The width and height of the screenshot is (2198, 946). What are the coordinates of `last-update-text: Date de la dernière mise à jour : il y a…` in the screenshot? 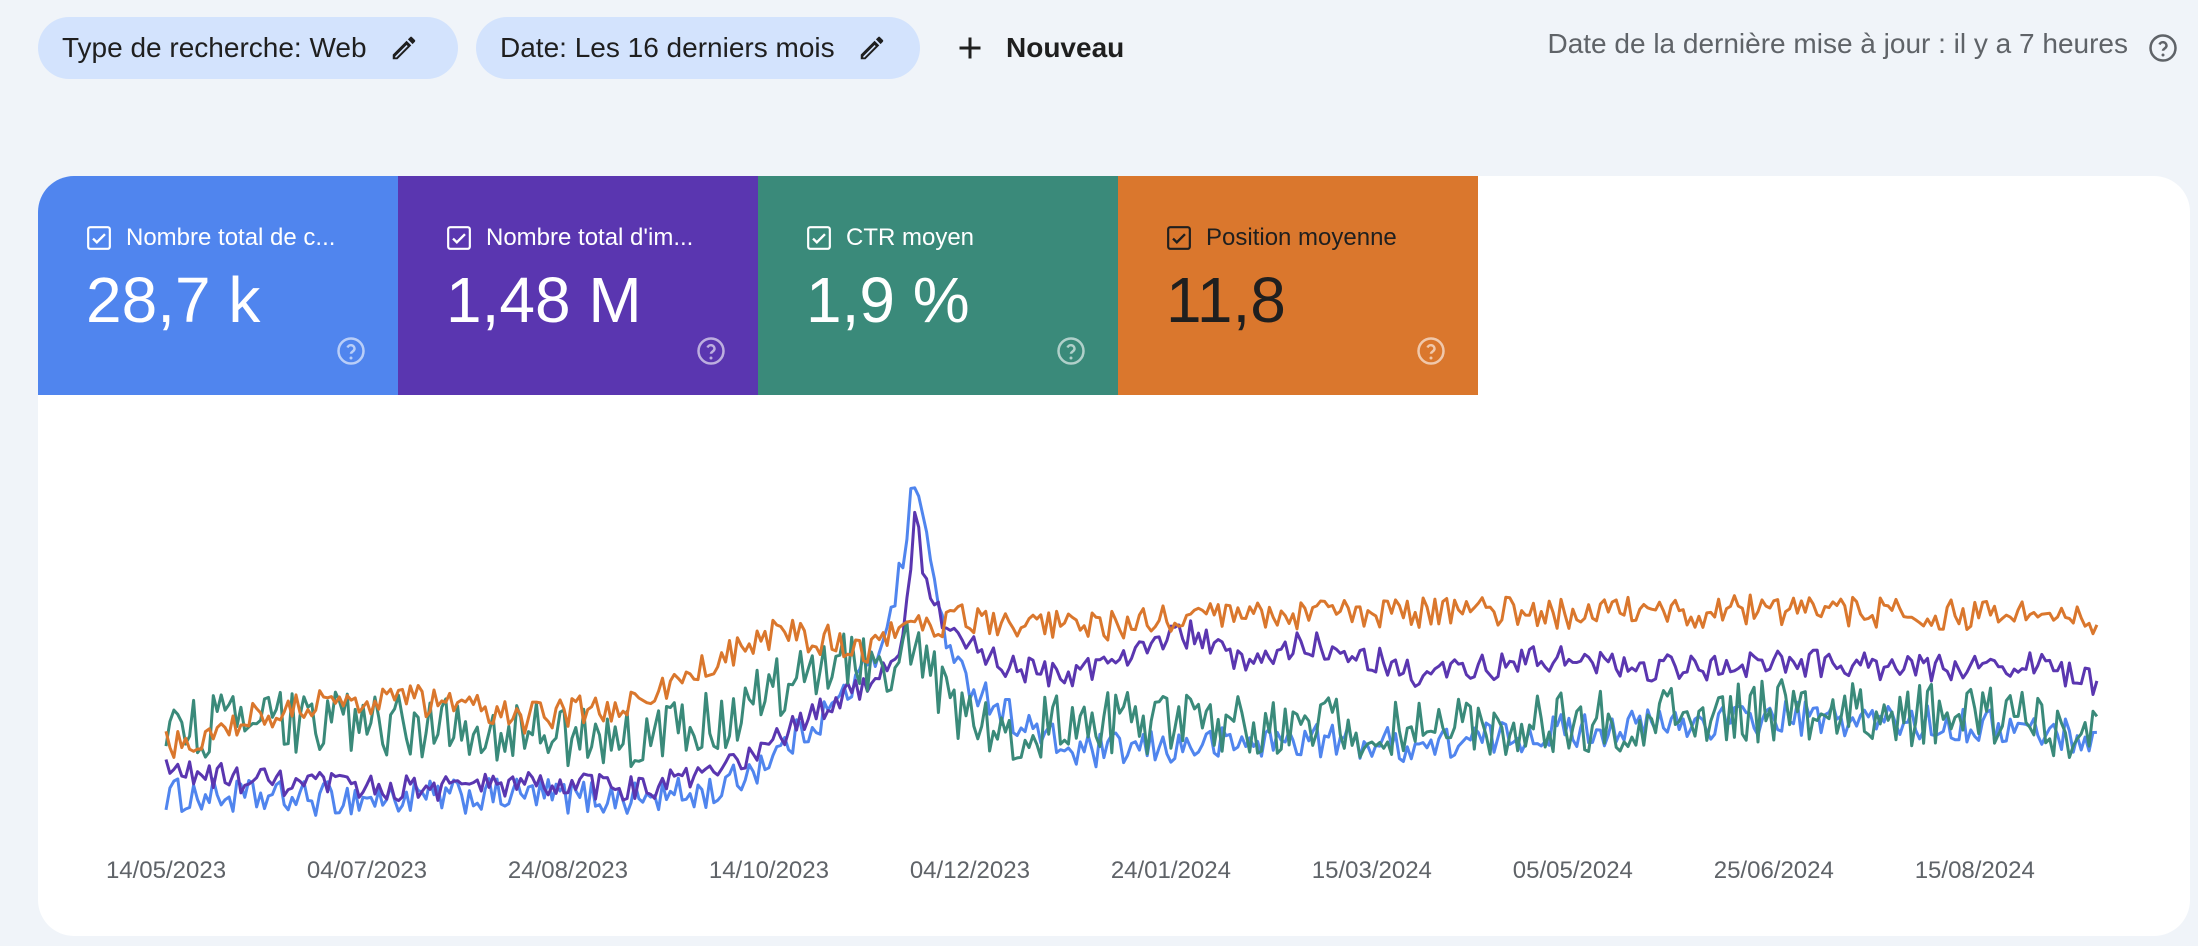 It's located at (1837, 43).